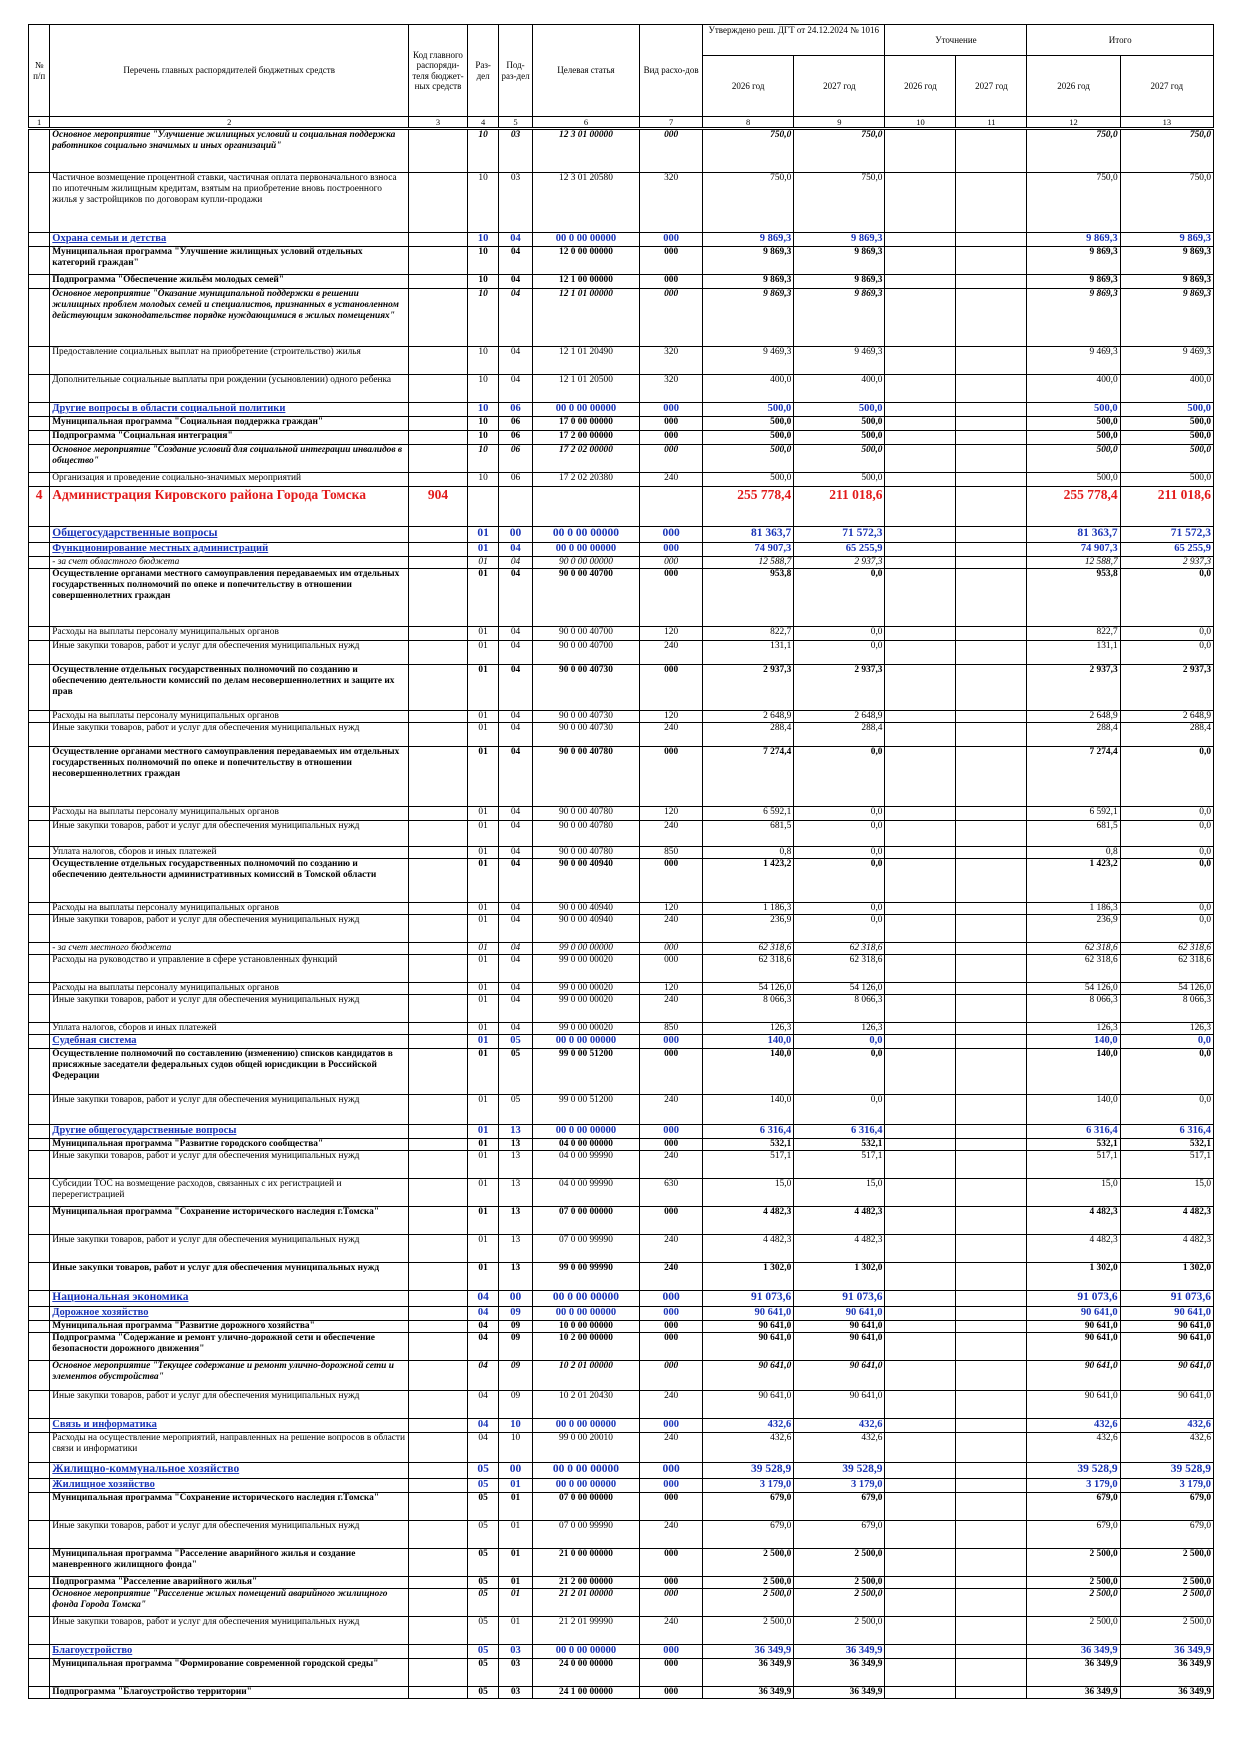  Describe the element at coordinates (438, 506) in the screenshot. I see `cell-code: 904` at that location.